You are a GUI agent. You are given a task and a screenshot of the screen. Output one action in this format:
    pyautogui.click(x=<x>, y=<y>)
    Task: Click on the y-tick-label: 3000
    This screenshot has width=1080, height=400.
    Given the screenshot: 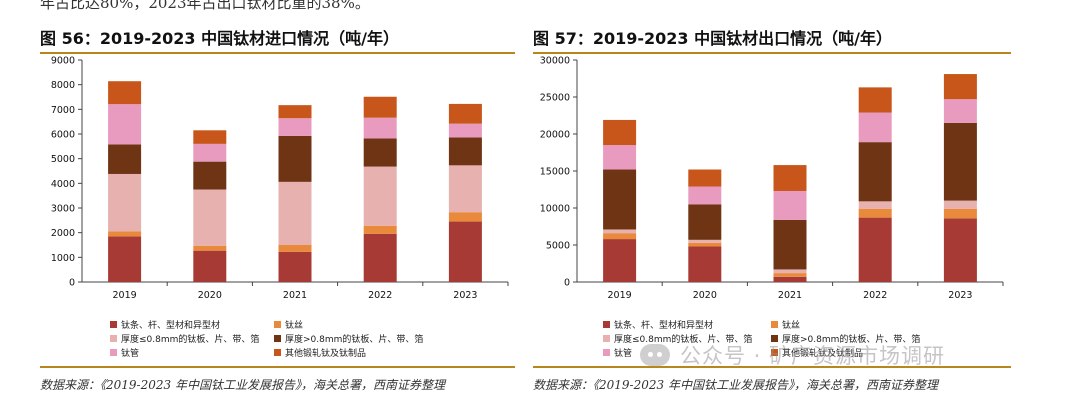 What is the action you would take?
    pyautogui.click(x=63, y=209)
    